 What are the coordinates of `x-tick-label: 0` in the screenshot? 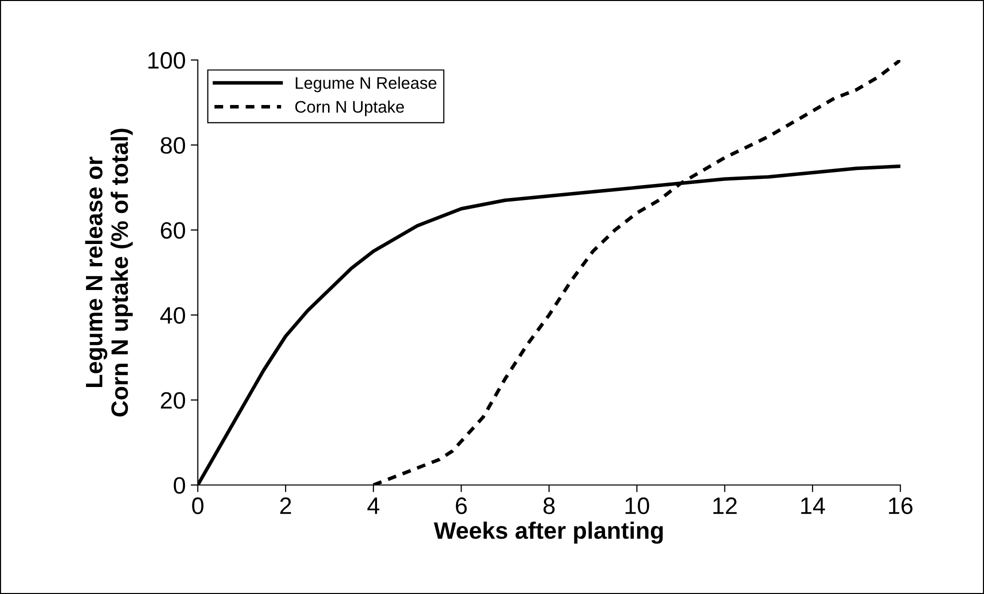 It's located at (198, 505).